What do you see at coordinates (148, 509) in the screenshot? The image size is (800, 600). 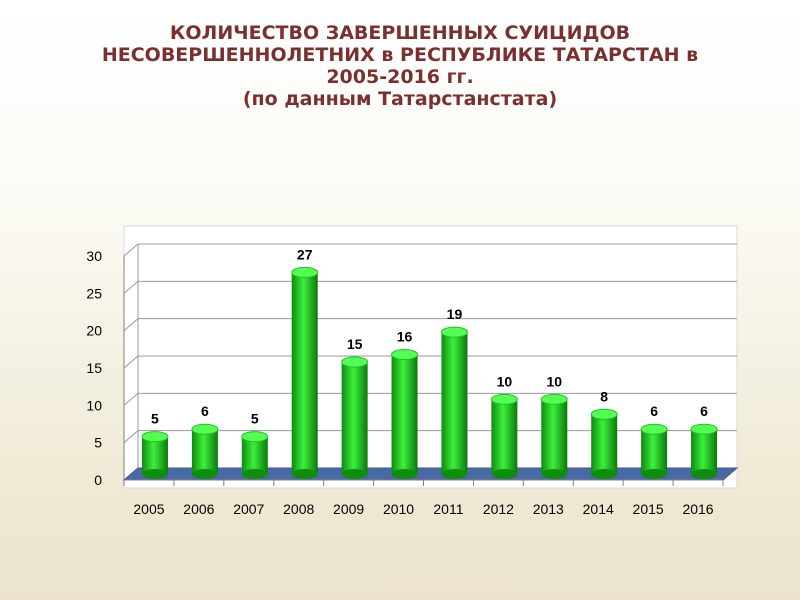 I see `x-tick-label: 2005` at bounding box center [148, 509].